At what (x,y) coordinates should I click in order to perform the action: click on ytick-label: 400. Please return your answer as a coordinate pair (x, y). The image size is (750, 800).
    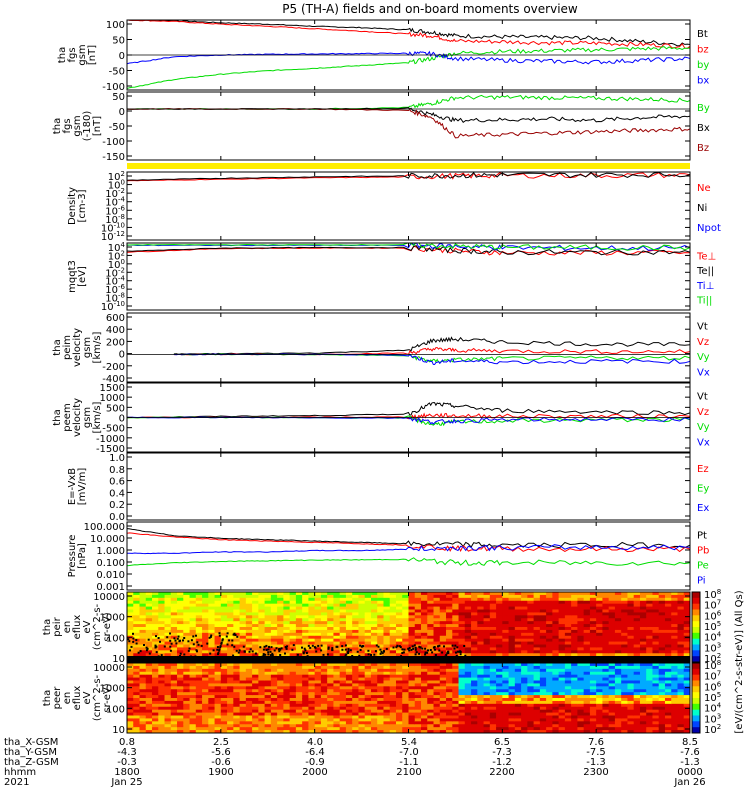
    Looking at the image, I should click on (115, 330).